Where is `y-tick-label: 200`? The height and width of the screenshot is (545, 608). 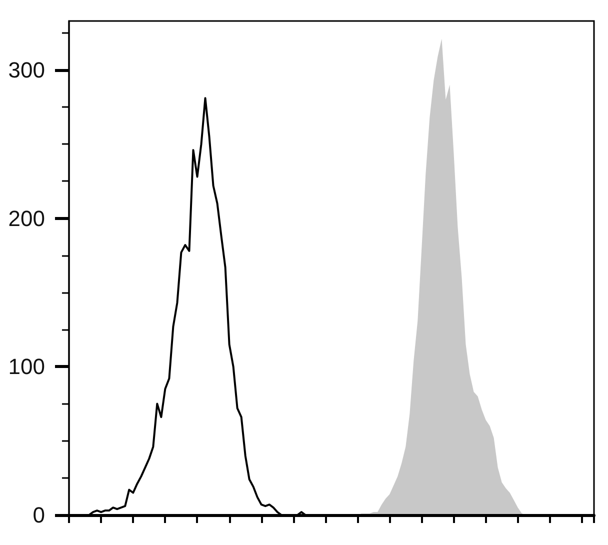 y-tick-label: 200 is located at coordinates (26, 218).